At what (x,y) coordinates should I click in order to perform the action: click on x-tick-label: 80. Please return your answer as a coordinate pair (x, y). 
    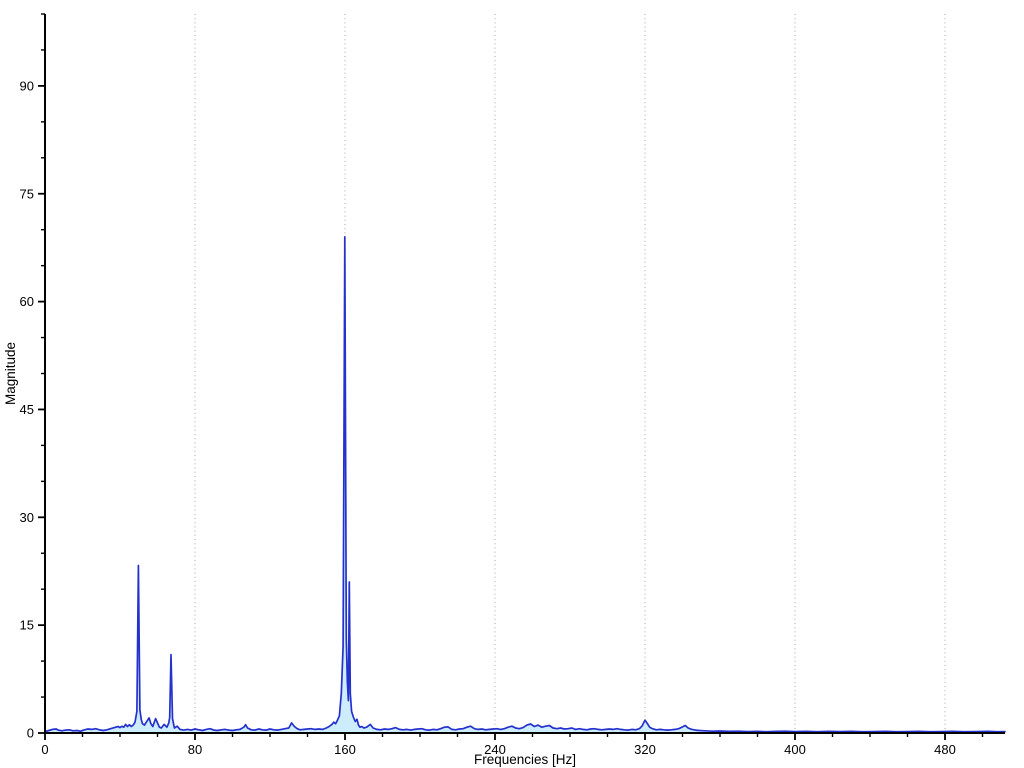
    Looking at the image, I should click on (195, 749).